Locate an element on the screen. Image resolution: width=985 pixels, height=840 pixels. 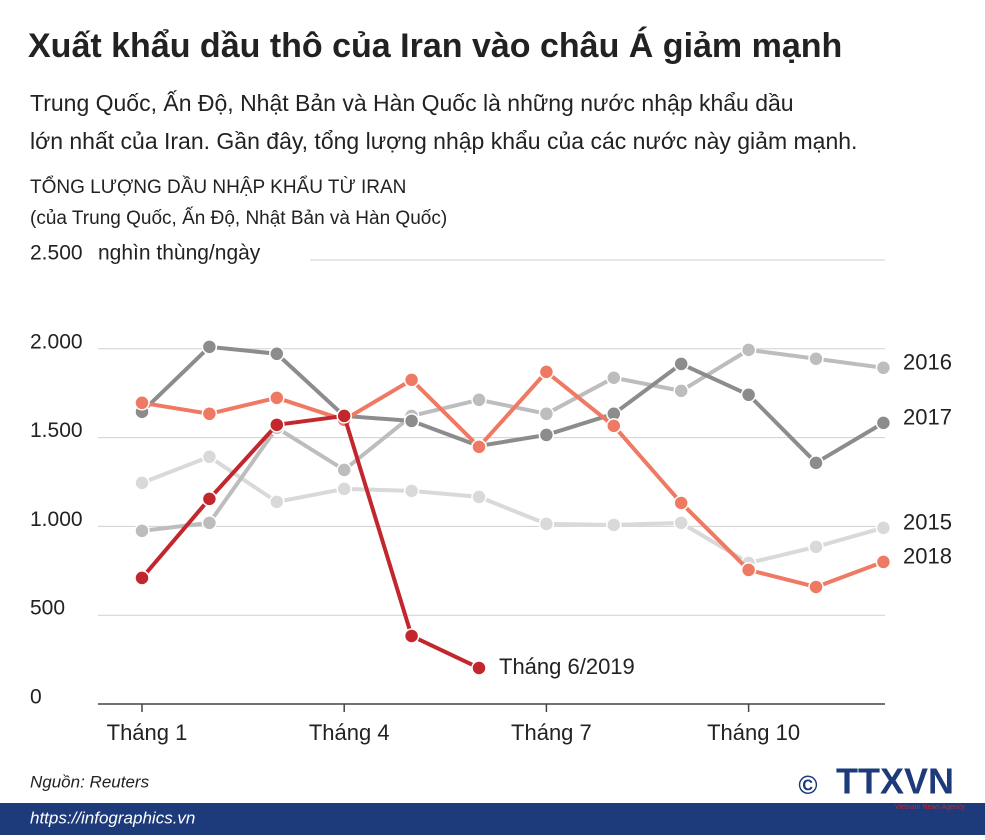
x-tick-label: Tháng 10 is located at coordinates (753, 732).